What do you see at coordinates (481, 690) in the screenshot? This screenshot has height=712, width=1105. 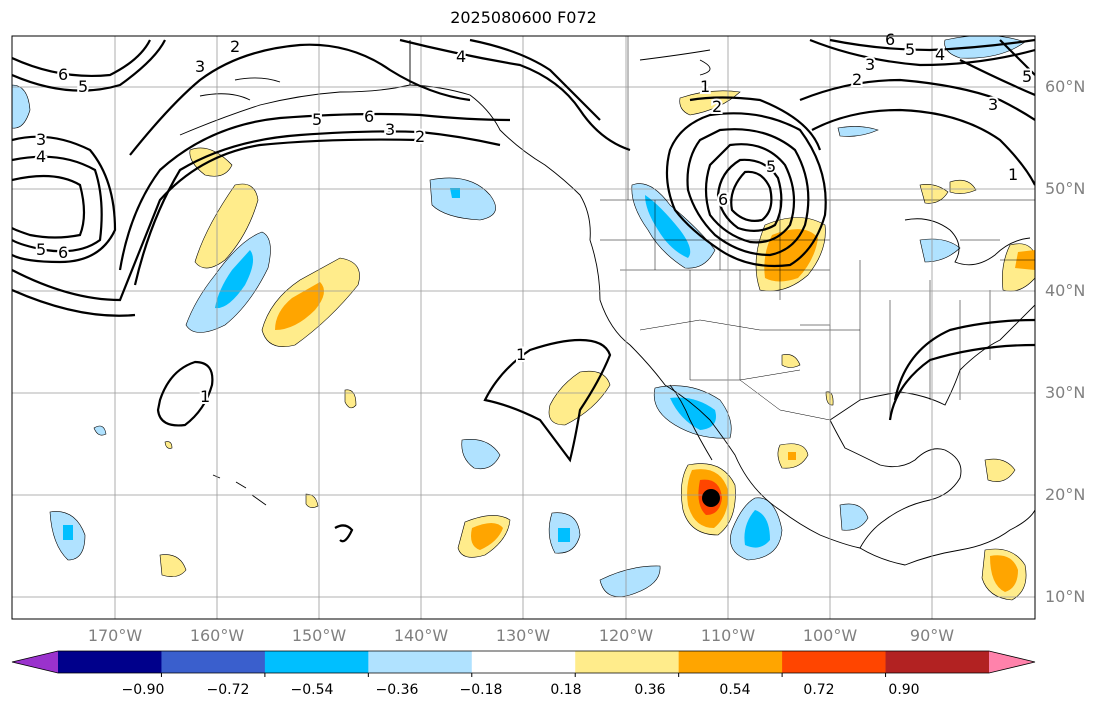 I see `colorbar-tick-label: −0.18` at bounding box center [481, 690].